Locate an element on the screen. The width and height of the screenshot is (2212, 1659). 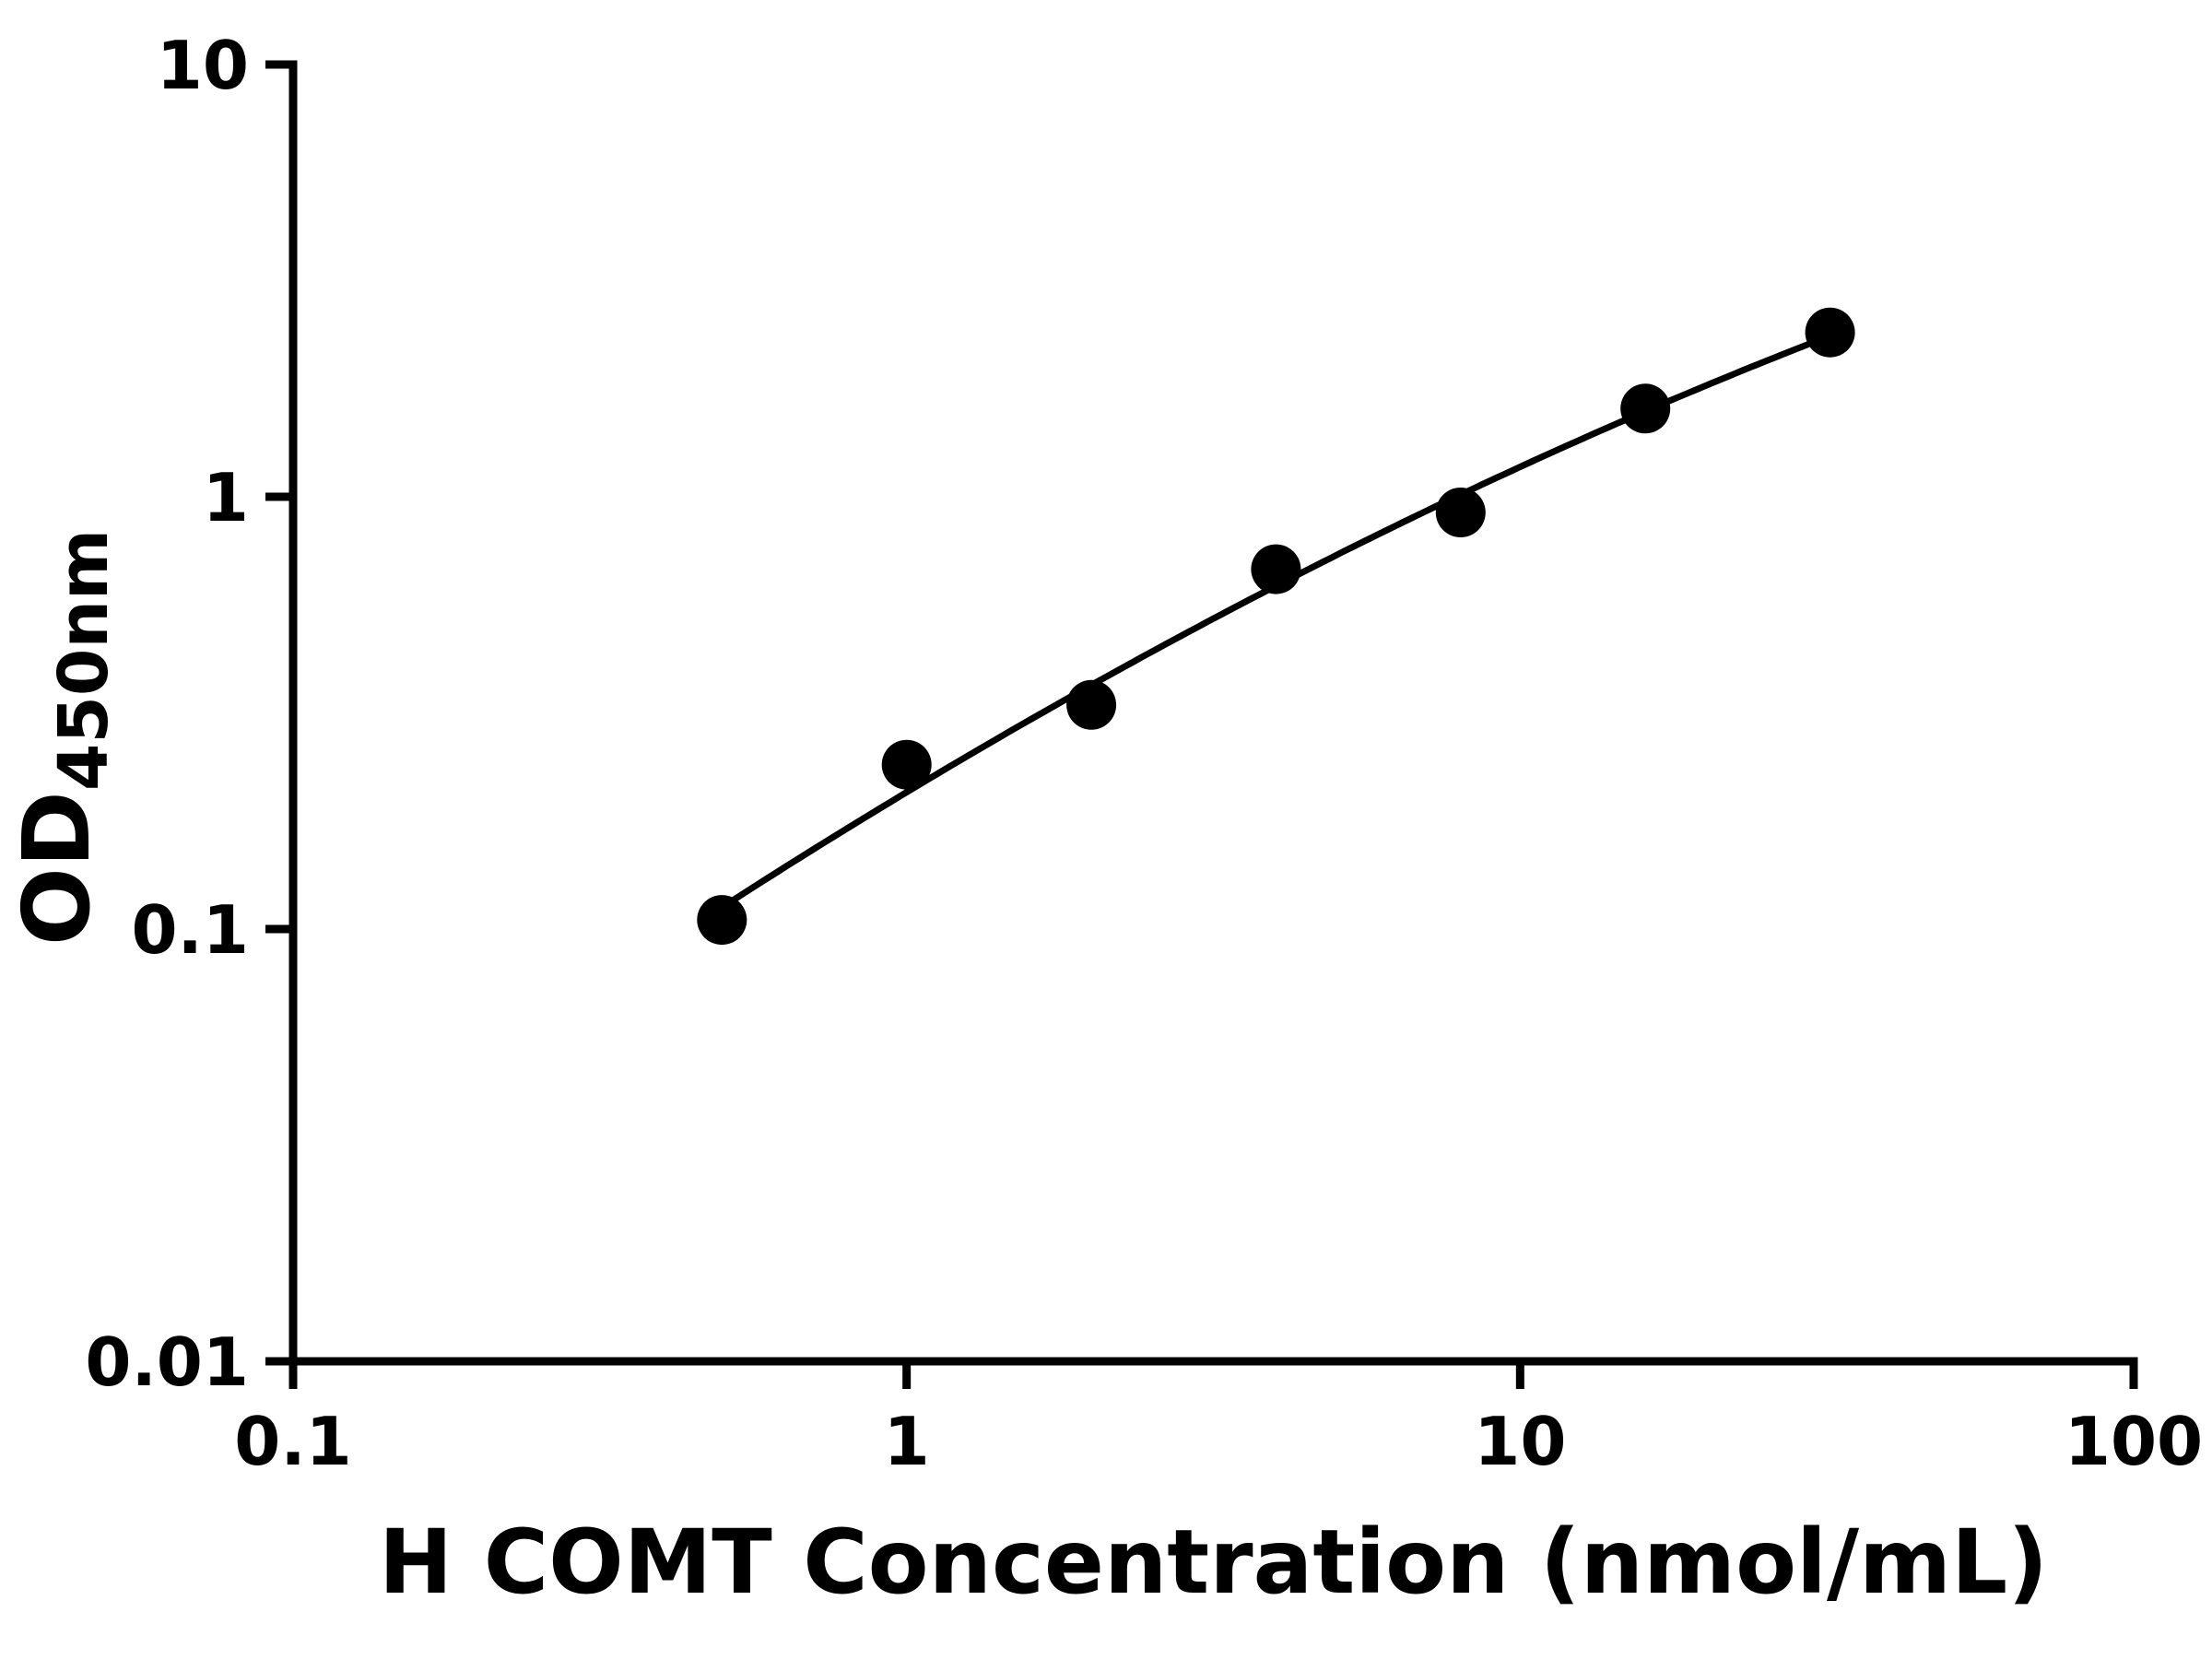
y-tick-label: 0.1 is located at coordinates (190, 930).